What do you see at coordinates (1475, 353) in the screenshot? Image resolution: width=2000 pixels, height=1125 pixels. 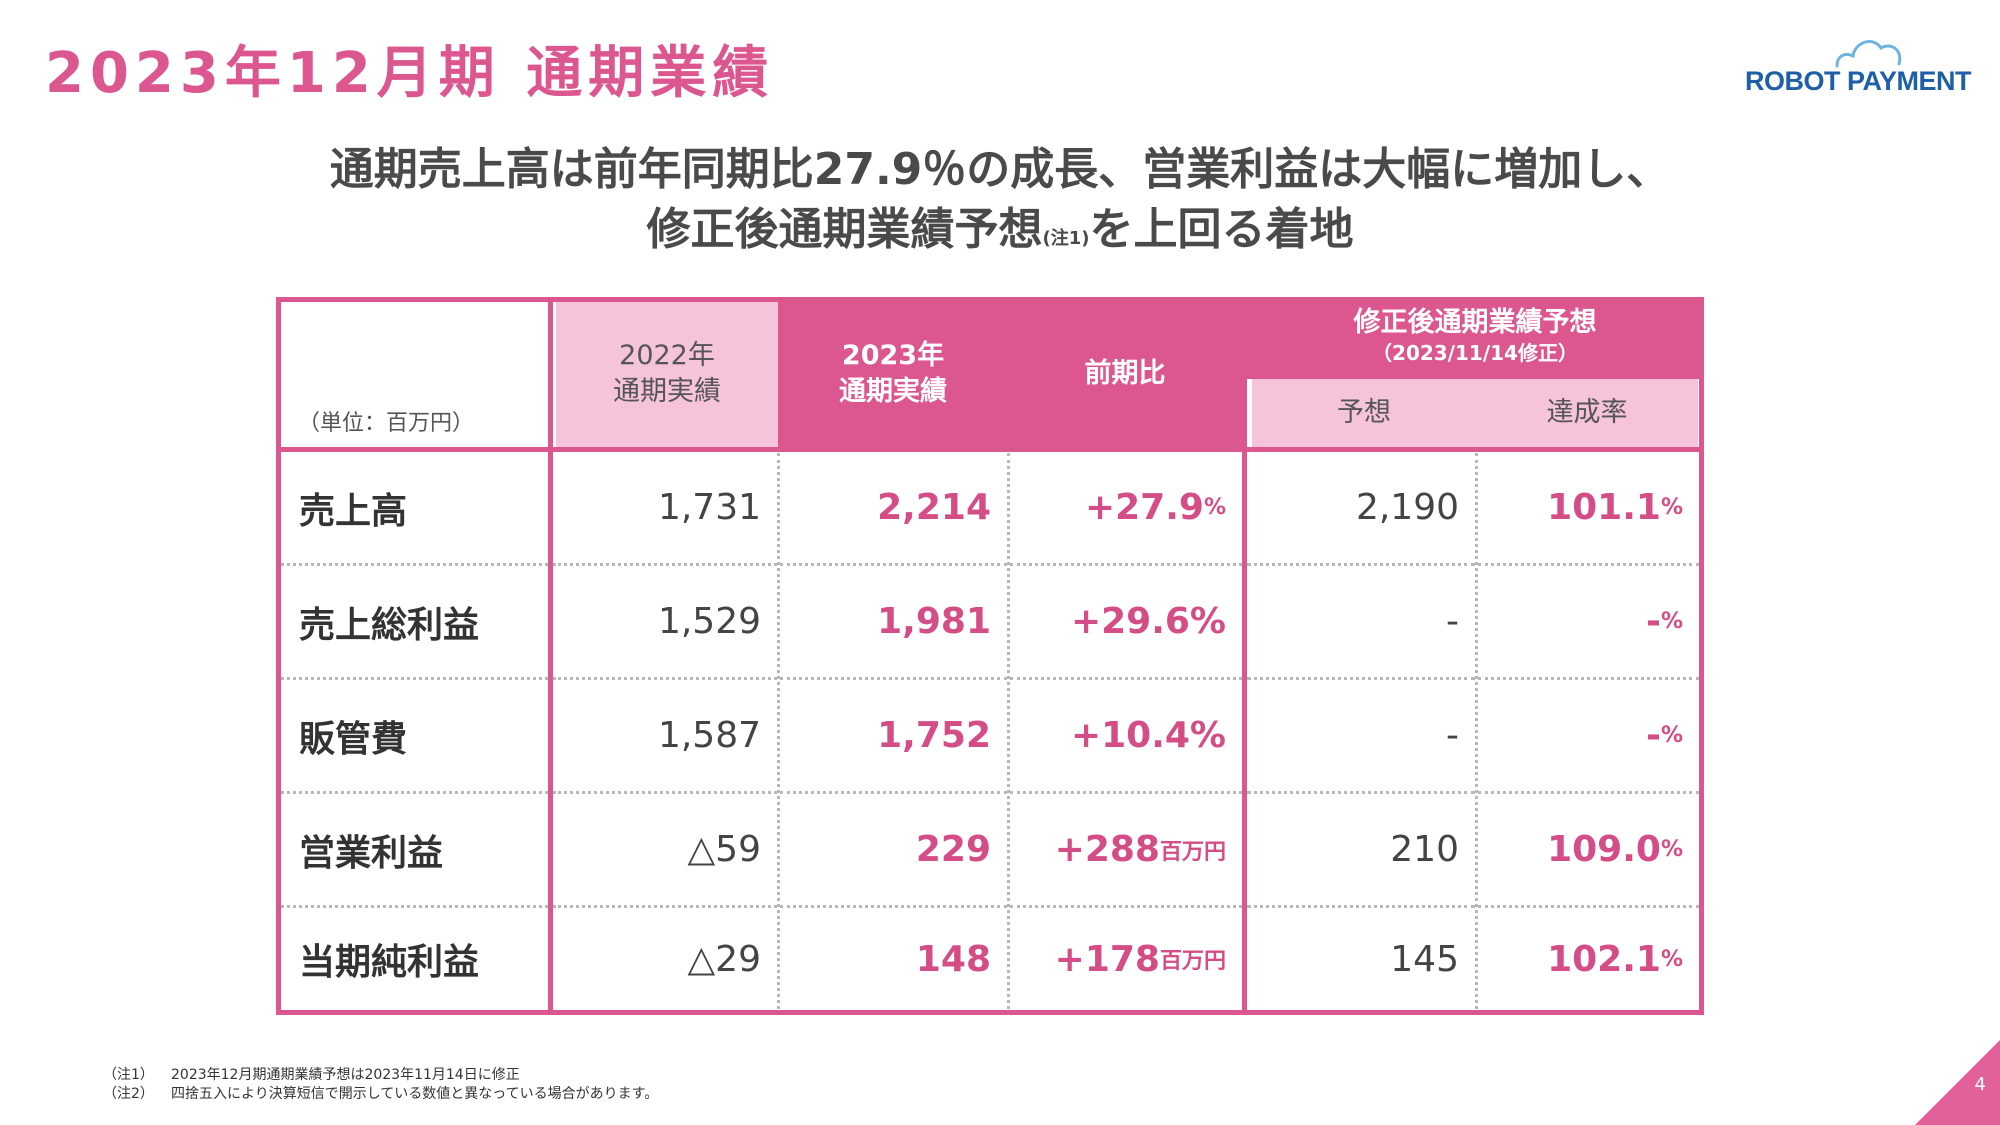 I see `header-forecast-date: （2023/11/14修正）` at bounding box center [1475, 353].